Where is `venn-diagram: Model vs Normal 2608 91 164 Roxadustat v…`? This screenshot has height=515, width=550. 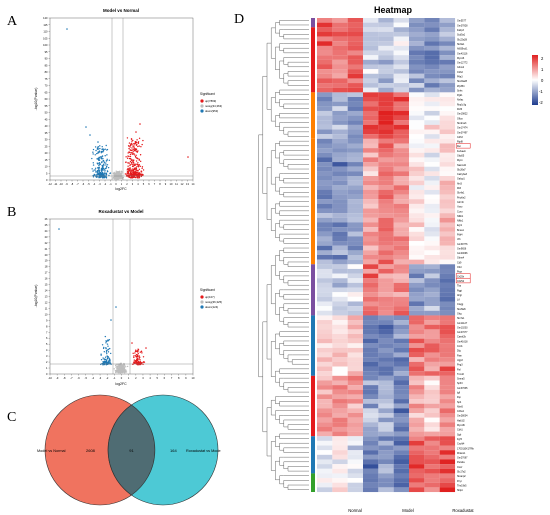 venn-diagram: Model vs Normal 2608 91 164 Roxadustat v… is located at coordinates (129, 450).